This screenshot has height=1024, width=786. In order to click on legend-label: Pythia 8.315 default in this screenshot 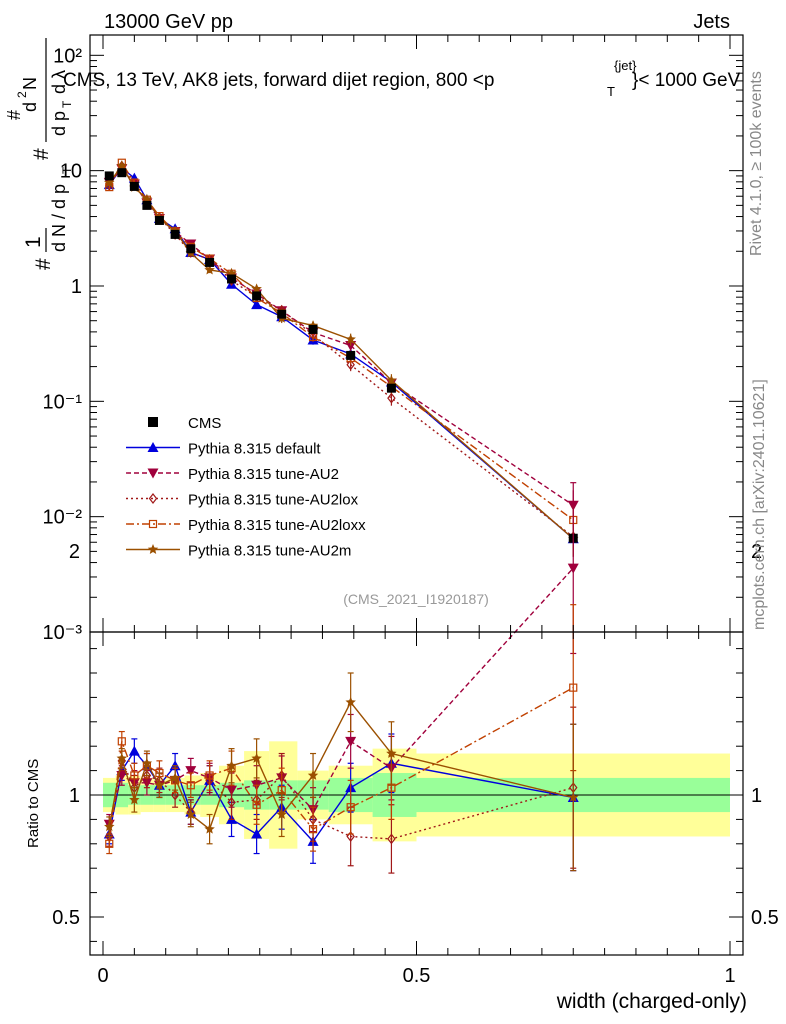, I will do `click(254, 449)`.